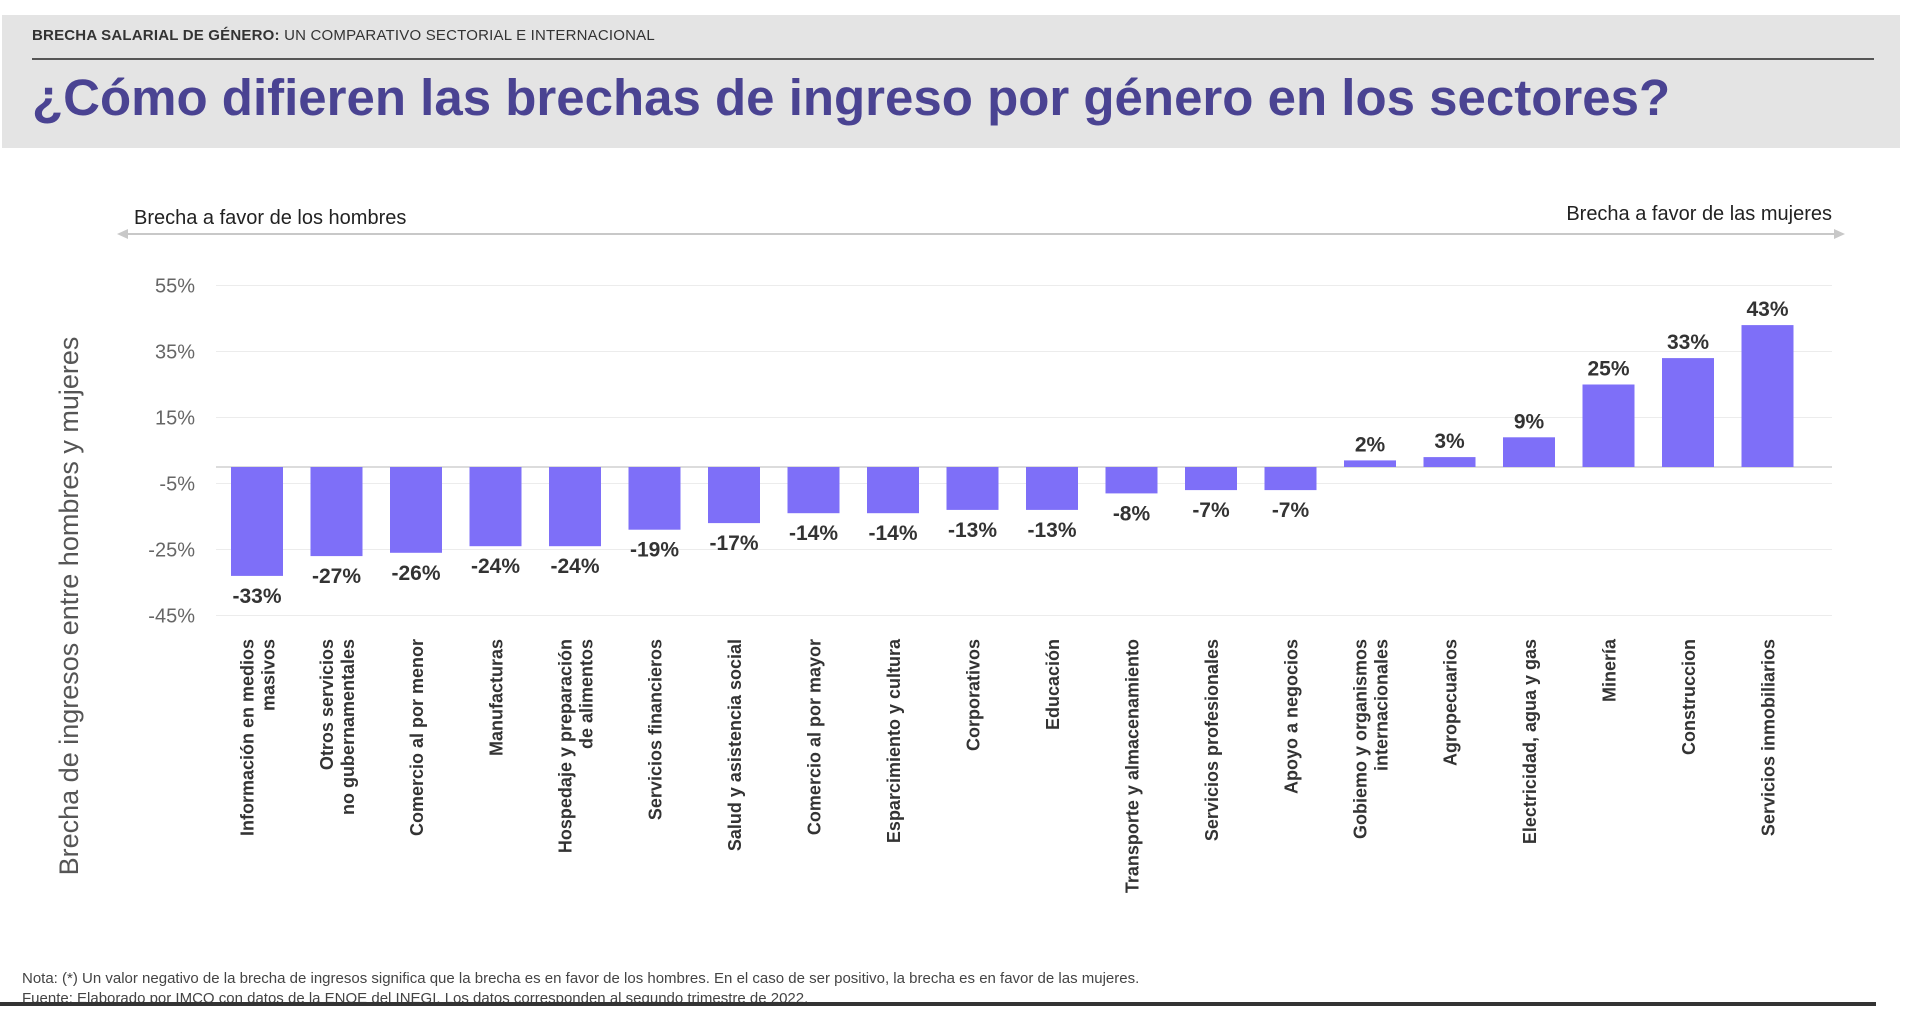 Image resolution: width=1910 pixels, height=1009 pixels. What do you see at coordinates (177, 485) in the screenshot?
I see `y-tick-label: -5%` at bounding box center [177, 485].